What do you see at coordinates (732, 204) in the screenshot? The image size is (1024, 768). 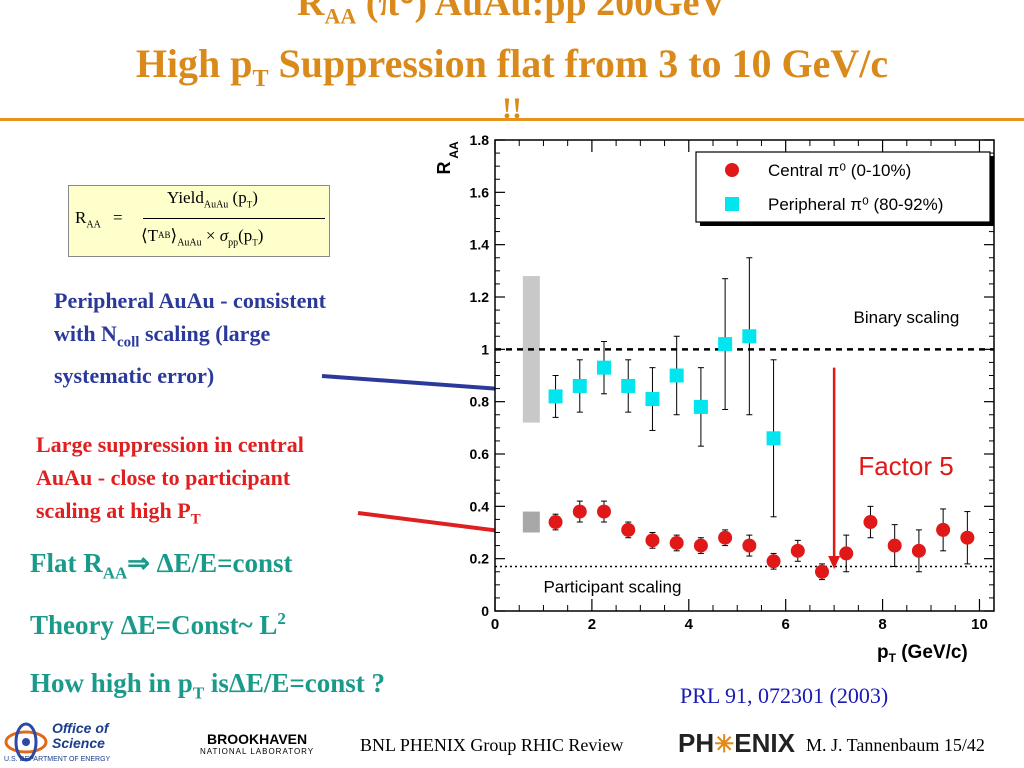 I see `legend-peripheral-marker` at bounding box center [732, 204].